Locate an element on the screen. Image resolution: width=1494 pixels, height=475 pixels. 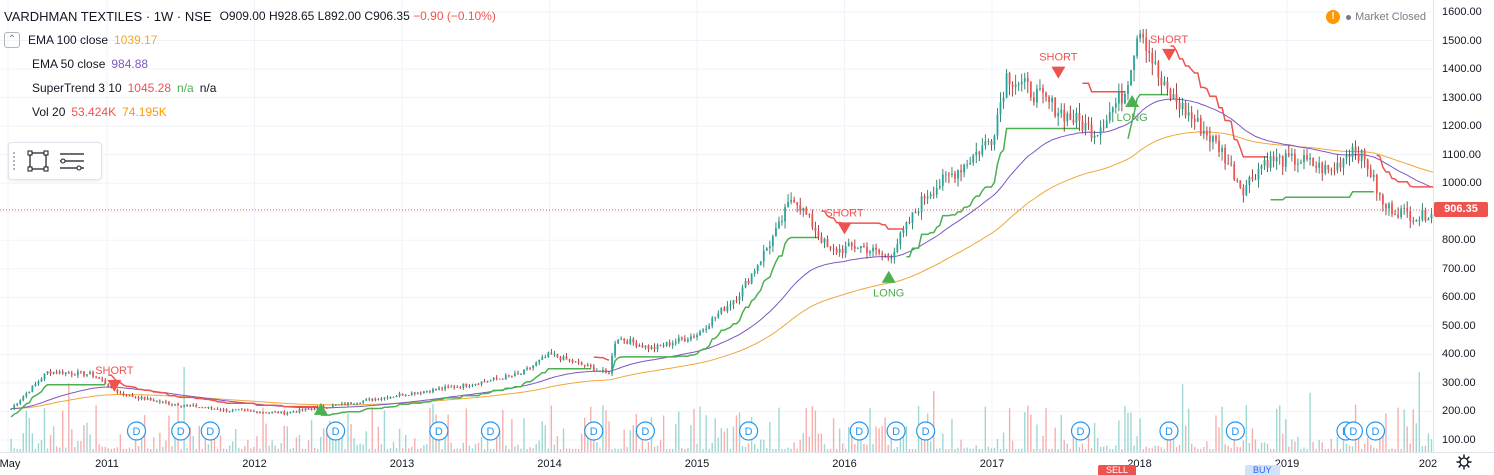
time-tick: 2012 is located at coordinates (254, 464).